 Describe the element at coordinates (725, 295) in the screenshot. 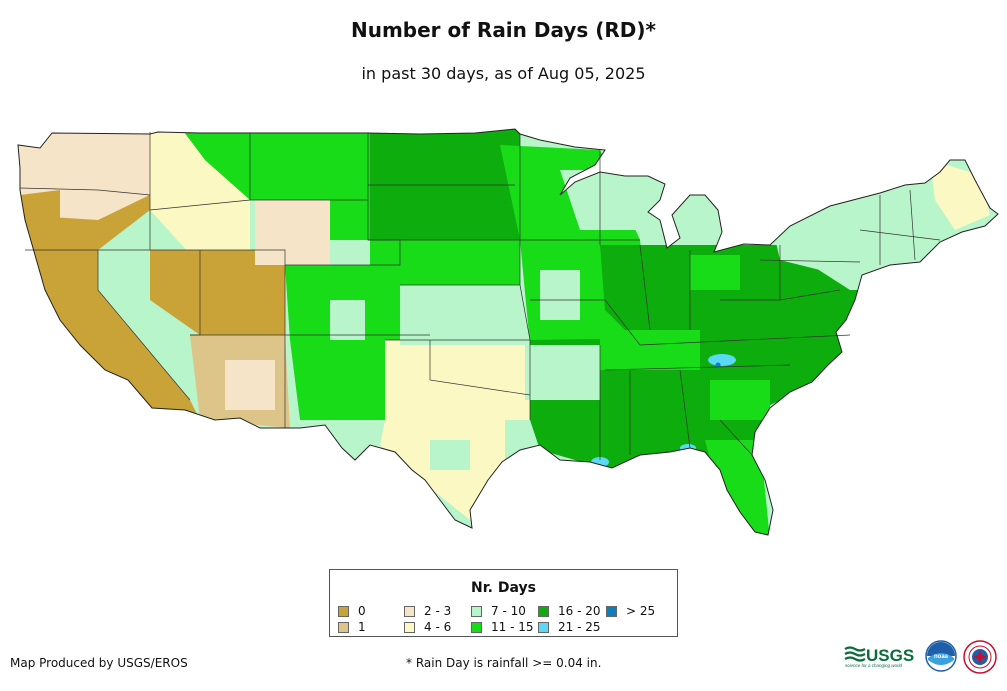

I see `zone-ohio-valley` at that location.